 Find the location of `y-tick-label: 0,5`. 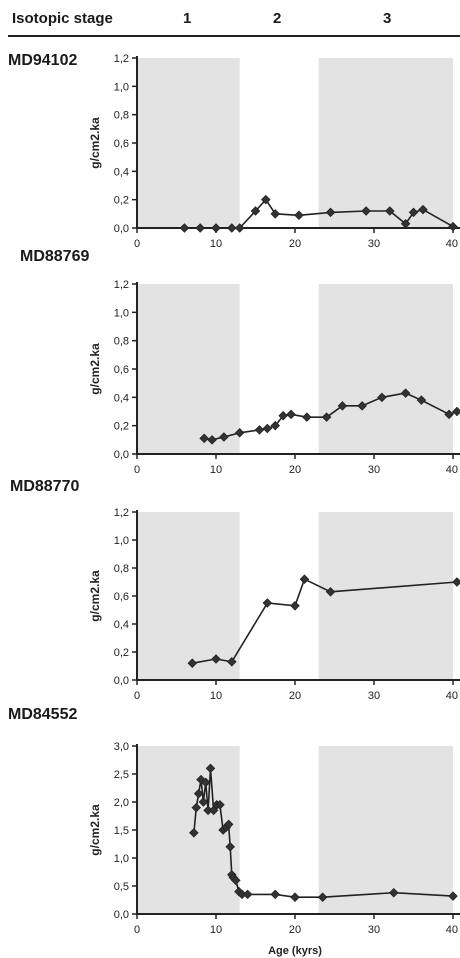

y-tick-label: 0,5 is located at coordinates (121, 887).